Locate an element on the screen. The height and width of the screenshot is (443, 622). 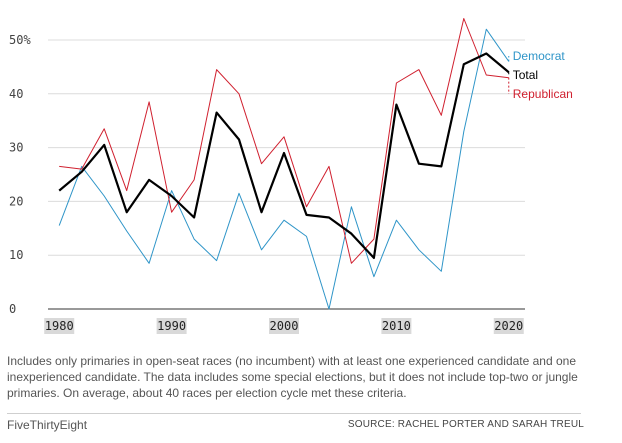
y-axis-ticks: 0 10 20 30 40 50% is located at coordinates (20, 174).